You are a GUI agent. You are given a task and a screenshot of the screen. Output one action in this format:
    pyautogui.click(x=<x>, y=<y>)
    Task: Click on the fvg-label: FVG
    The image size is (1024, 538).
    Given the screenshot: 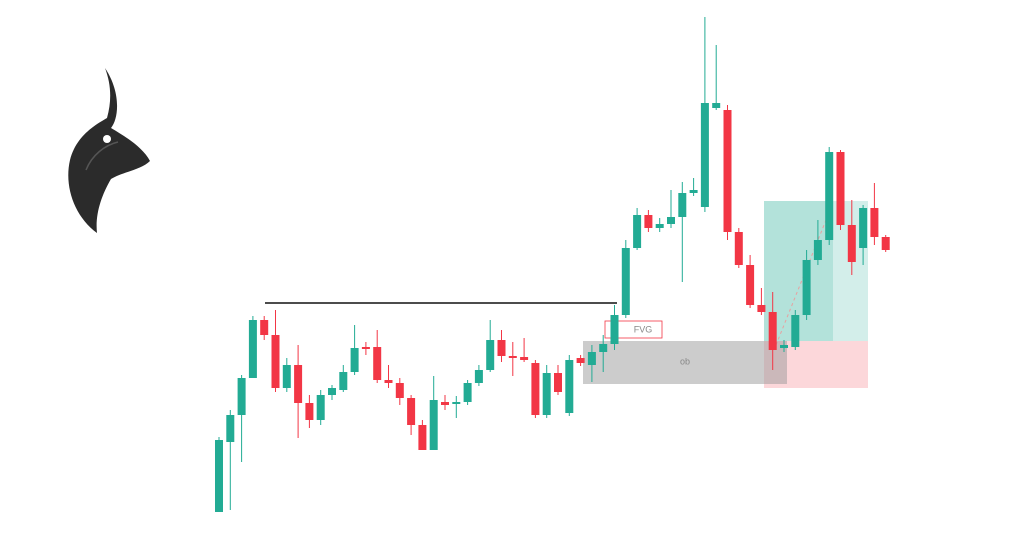 What is the action you would take?
    pyautogui.click(x=643, y=329)
    